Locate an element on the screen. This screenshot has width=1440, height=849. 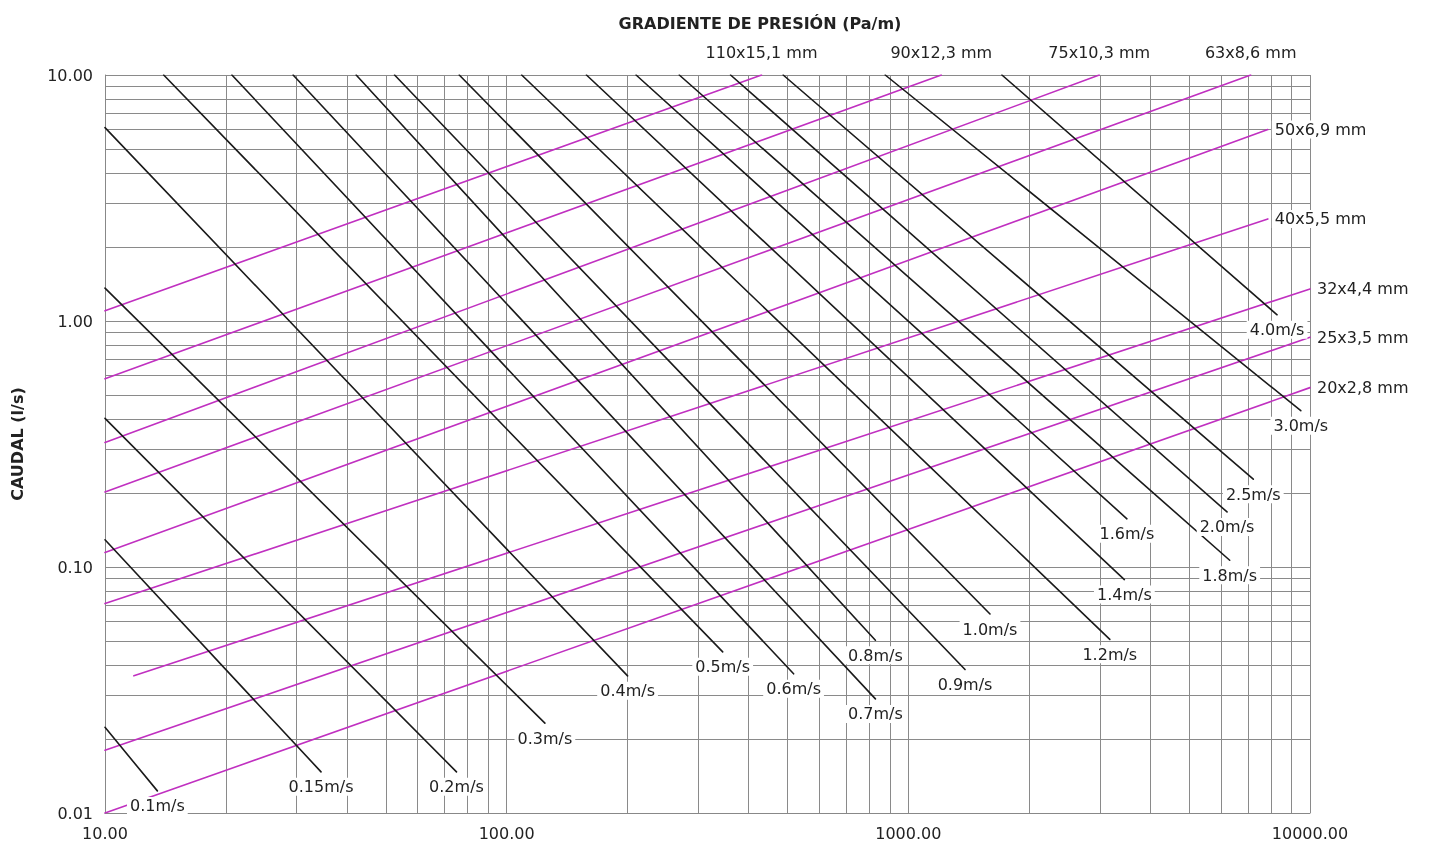
series-label: 0.1m/s is located at coordinates (157, 806).